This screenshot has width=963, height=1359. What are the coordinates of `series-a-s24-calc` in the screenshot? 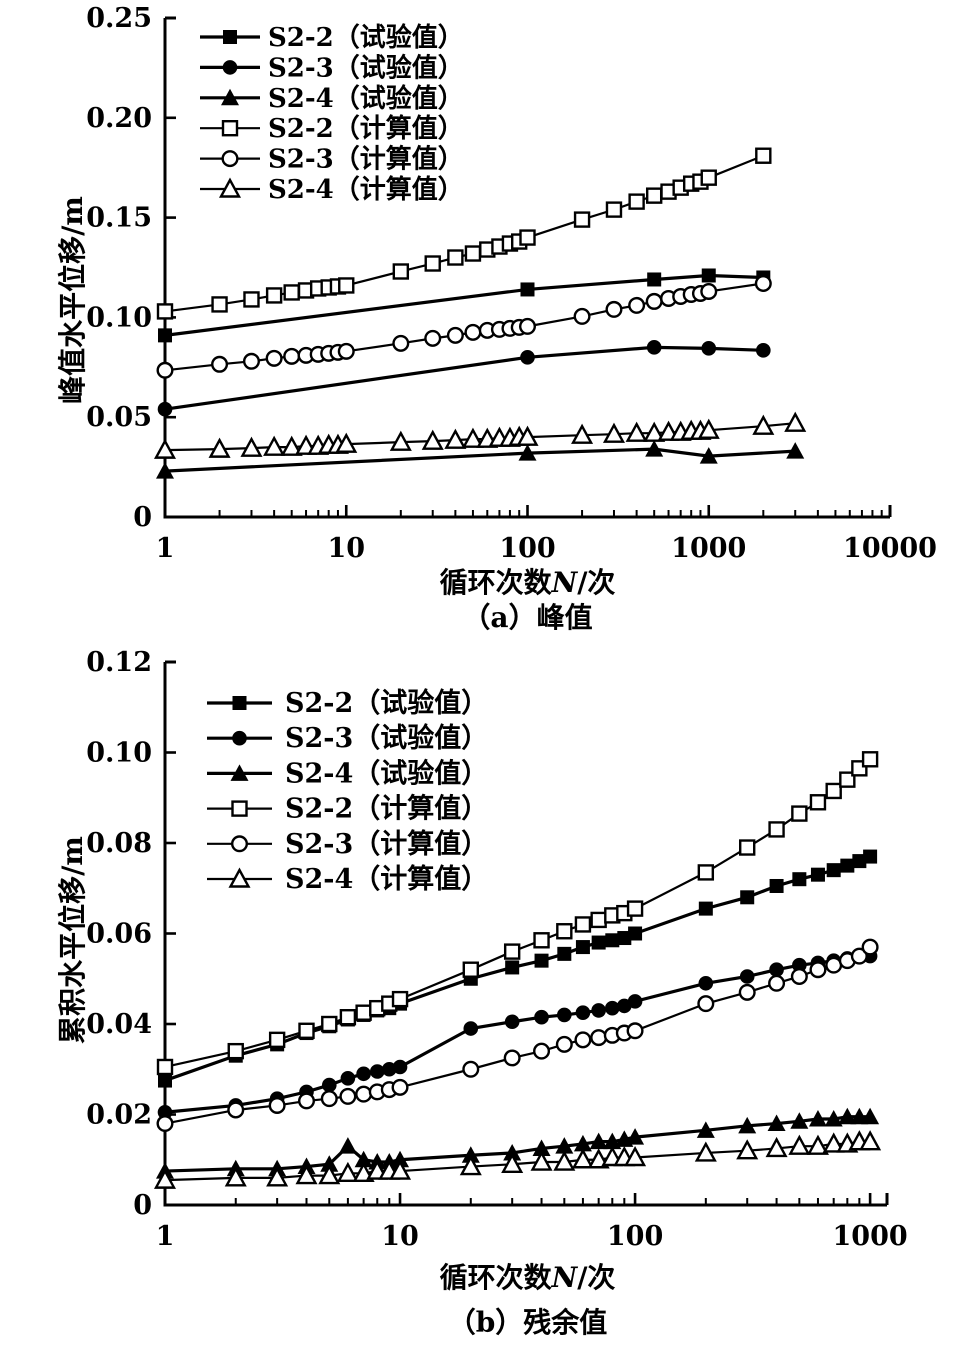 It's located at (480, 435).